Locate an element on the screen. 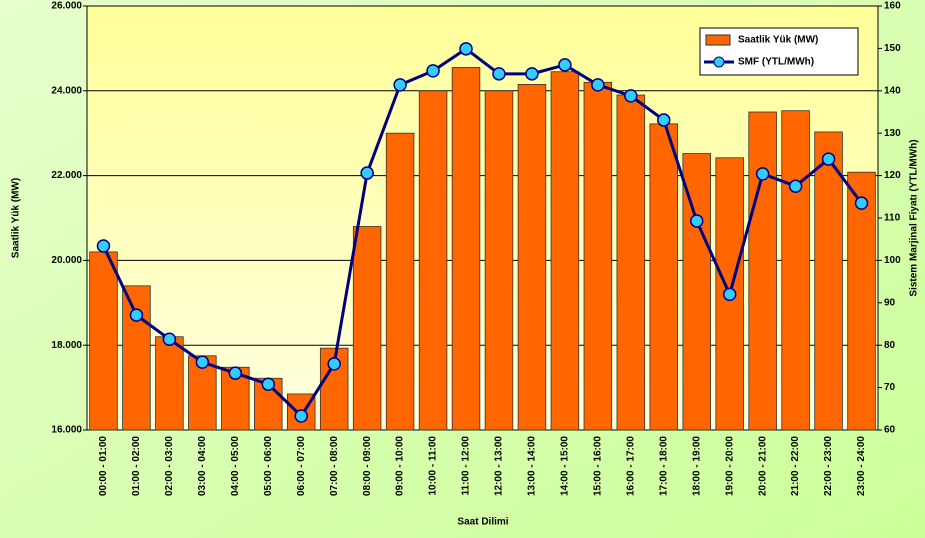 The width and height of the screenshot is (925, 538). x-tick-label: 08:00 - 09:00 is located at coordinates (367, 466).